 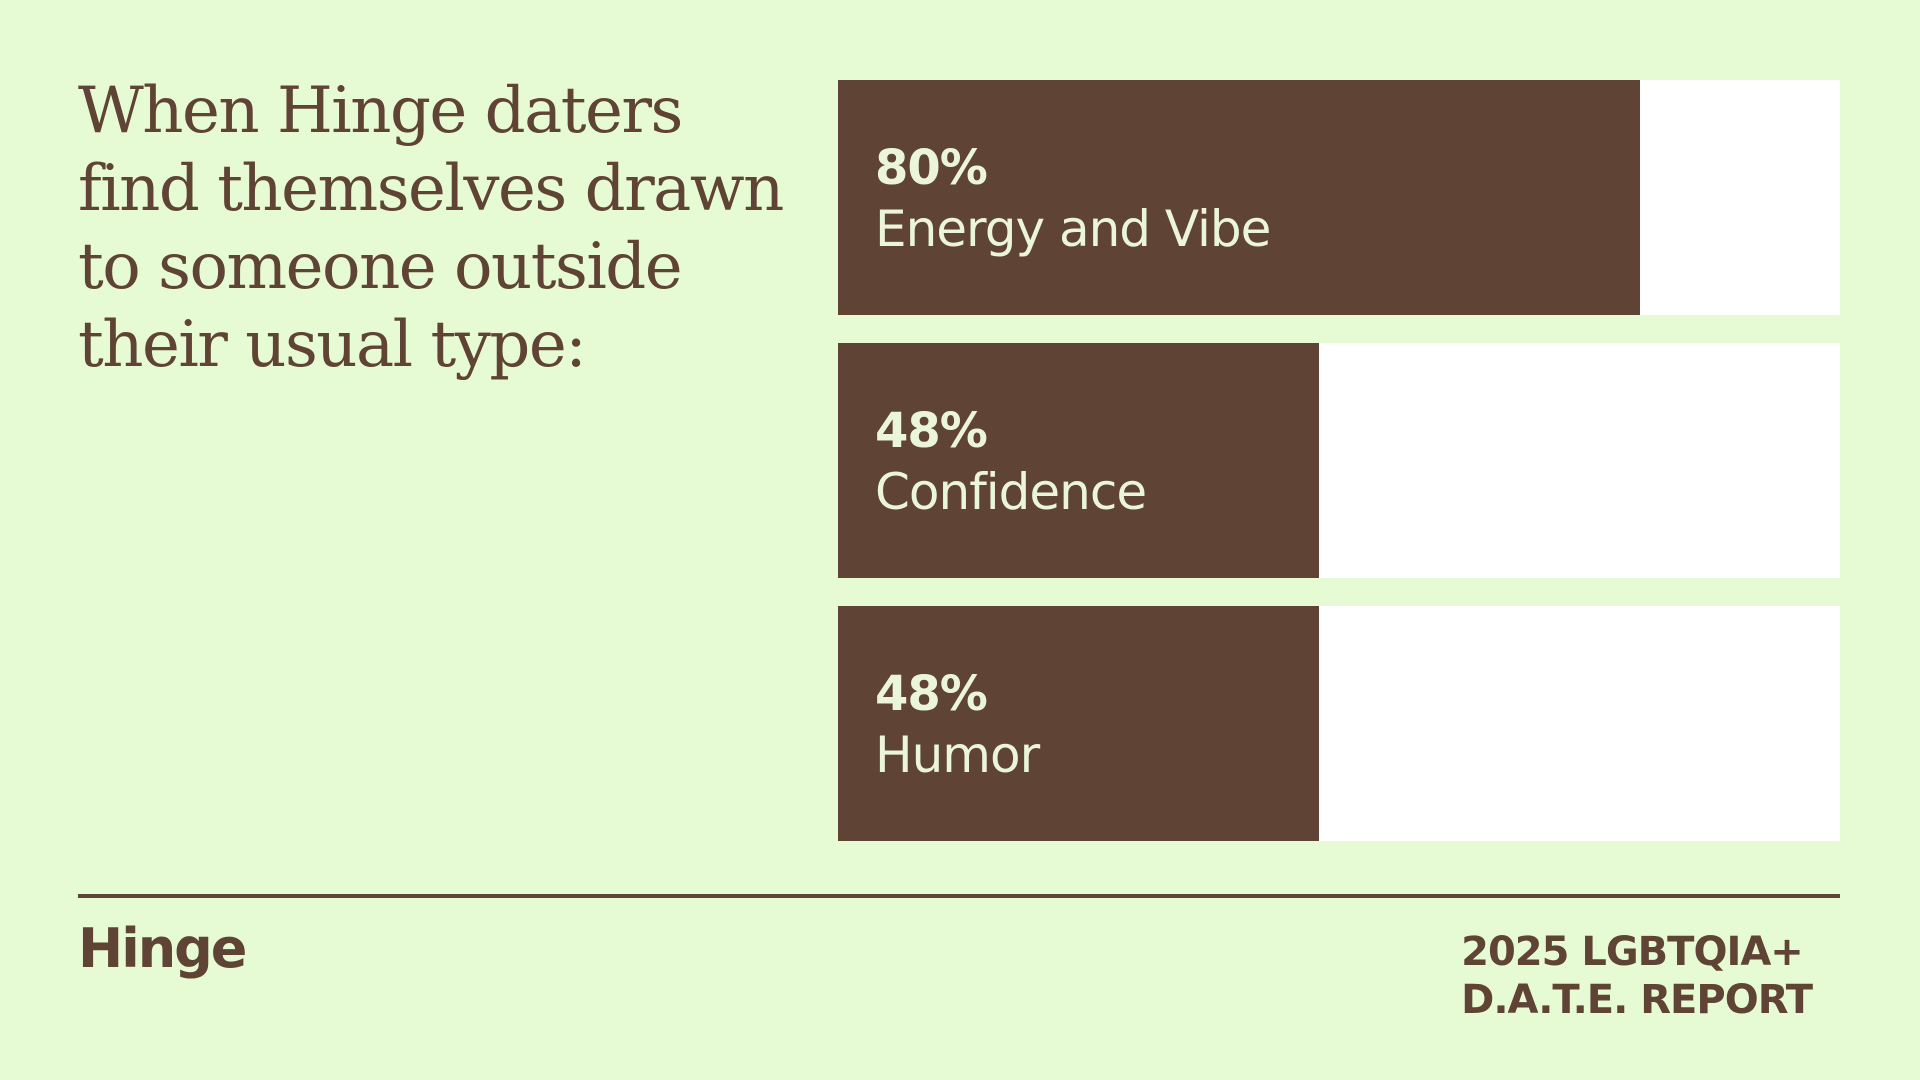 I want to click on bar-track: 80% Energy and Vibe, so click(x=1339, y=197).